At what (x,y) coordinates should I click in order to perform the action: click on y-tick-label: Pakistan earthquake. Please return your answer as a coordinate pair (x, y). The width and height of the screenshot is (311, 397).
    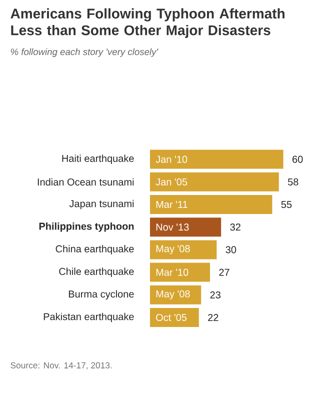
    Looking at the image, I should click on (89, 317).